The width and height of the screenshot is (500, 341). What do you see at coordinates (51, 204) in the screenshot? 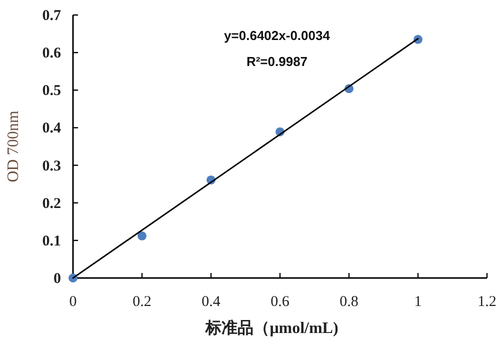
I see `y-tick-label: 0.2` at bounding box center [51, 204].